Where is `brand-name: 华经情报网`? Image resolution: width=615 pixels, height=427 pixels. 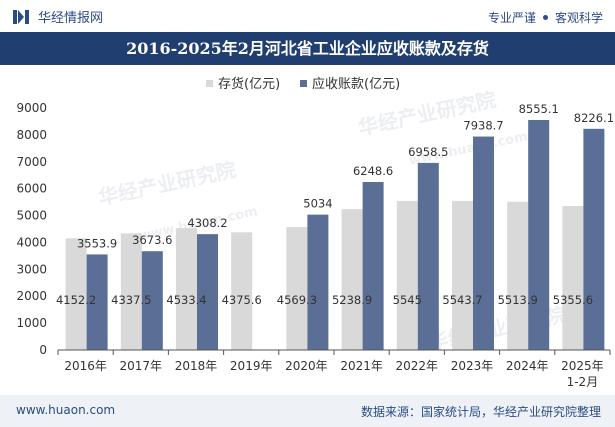 brand-name: 华经情报网 is located at coordinates (71, 18).